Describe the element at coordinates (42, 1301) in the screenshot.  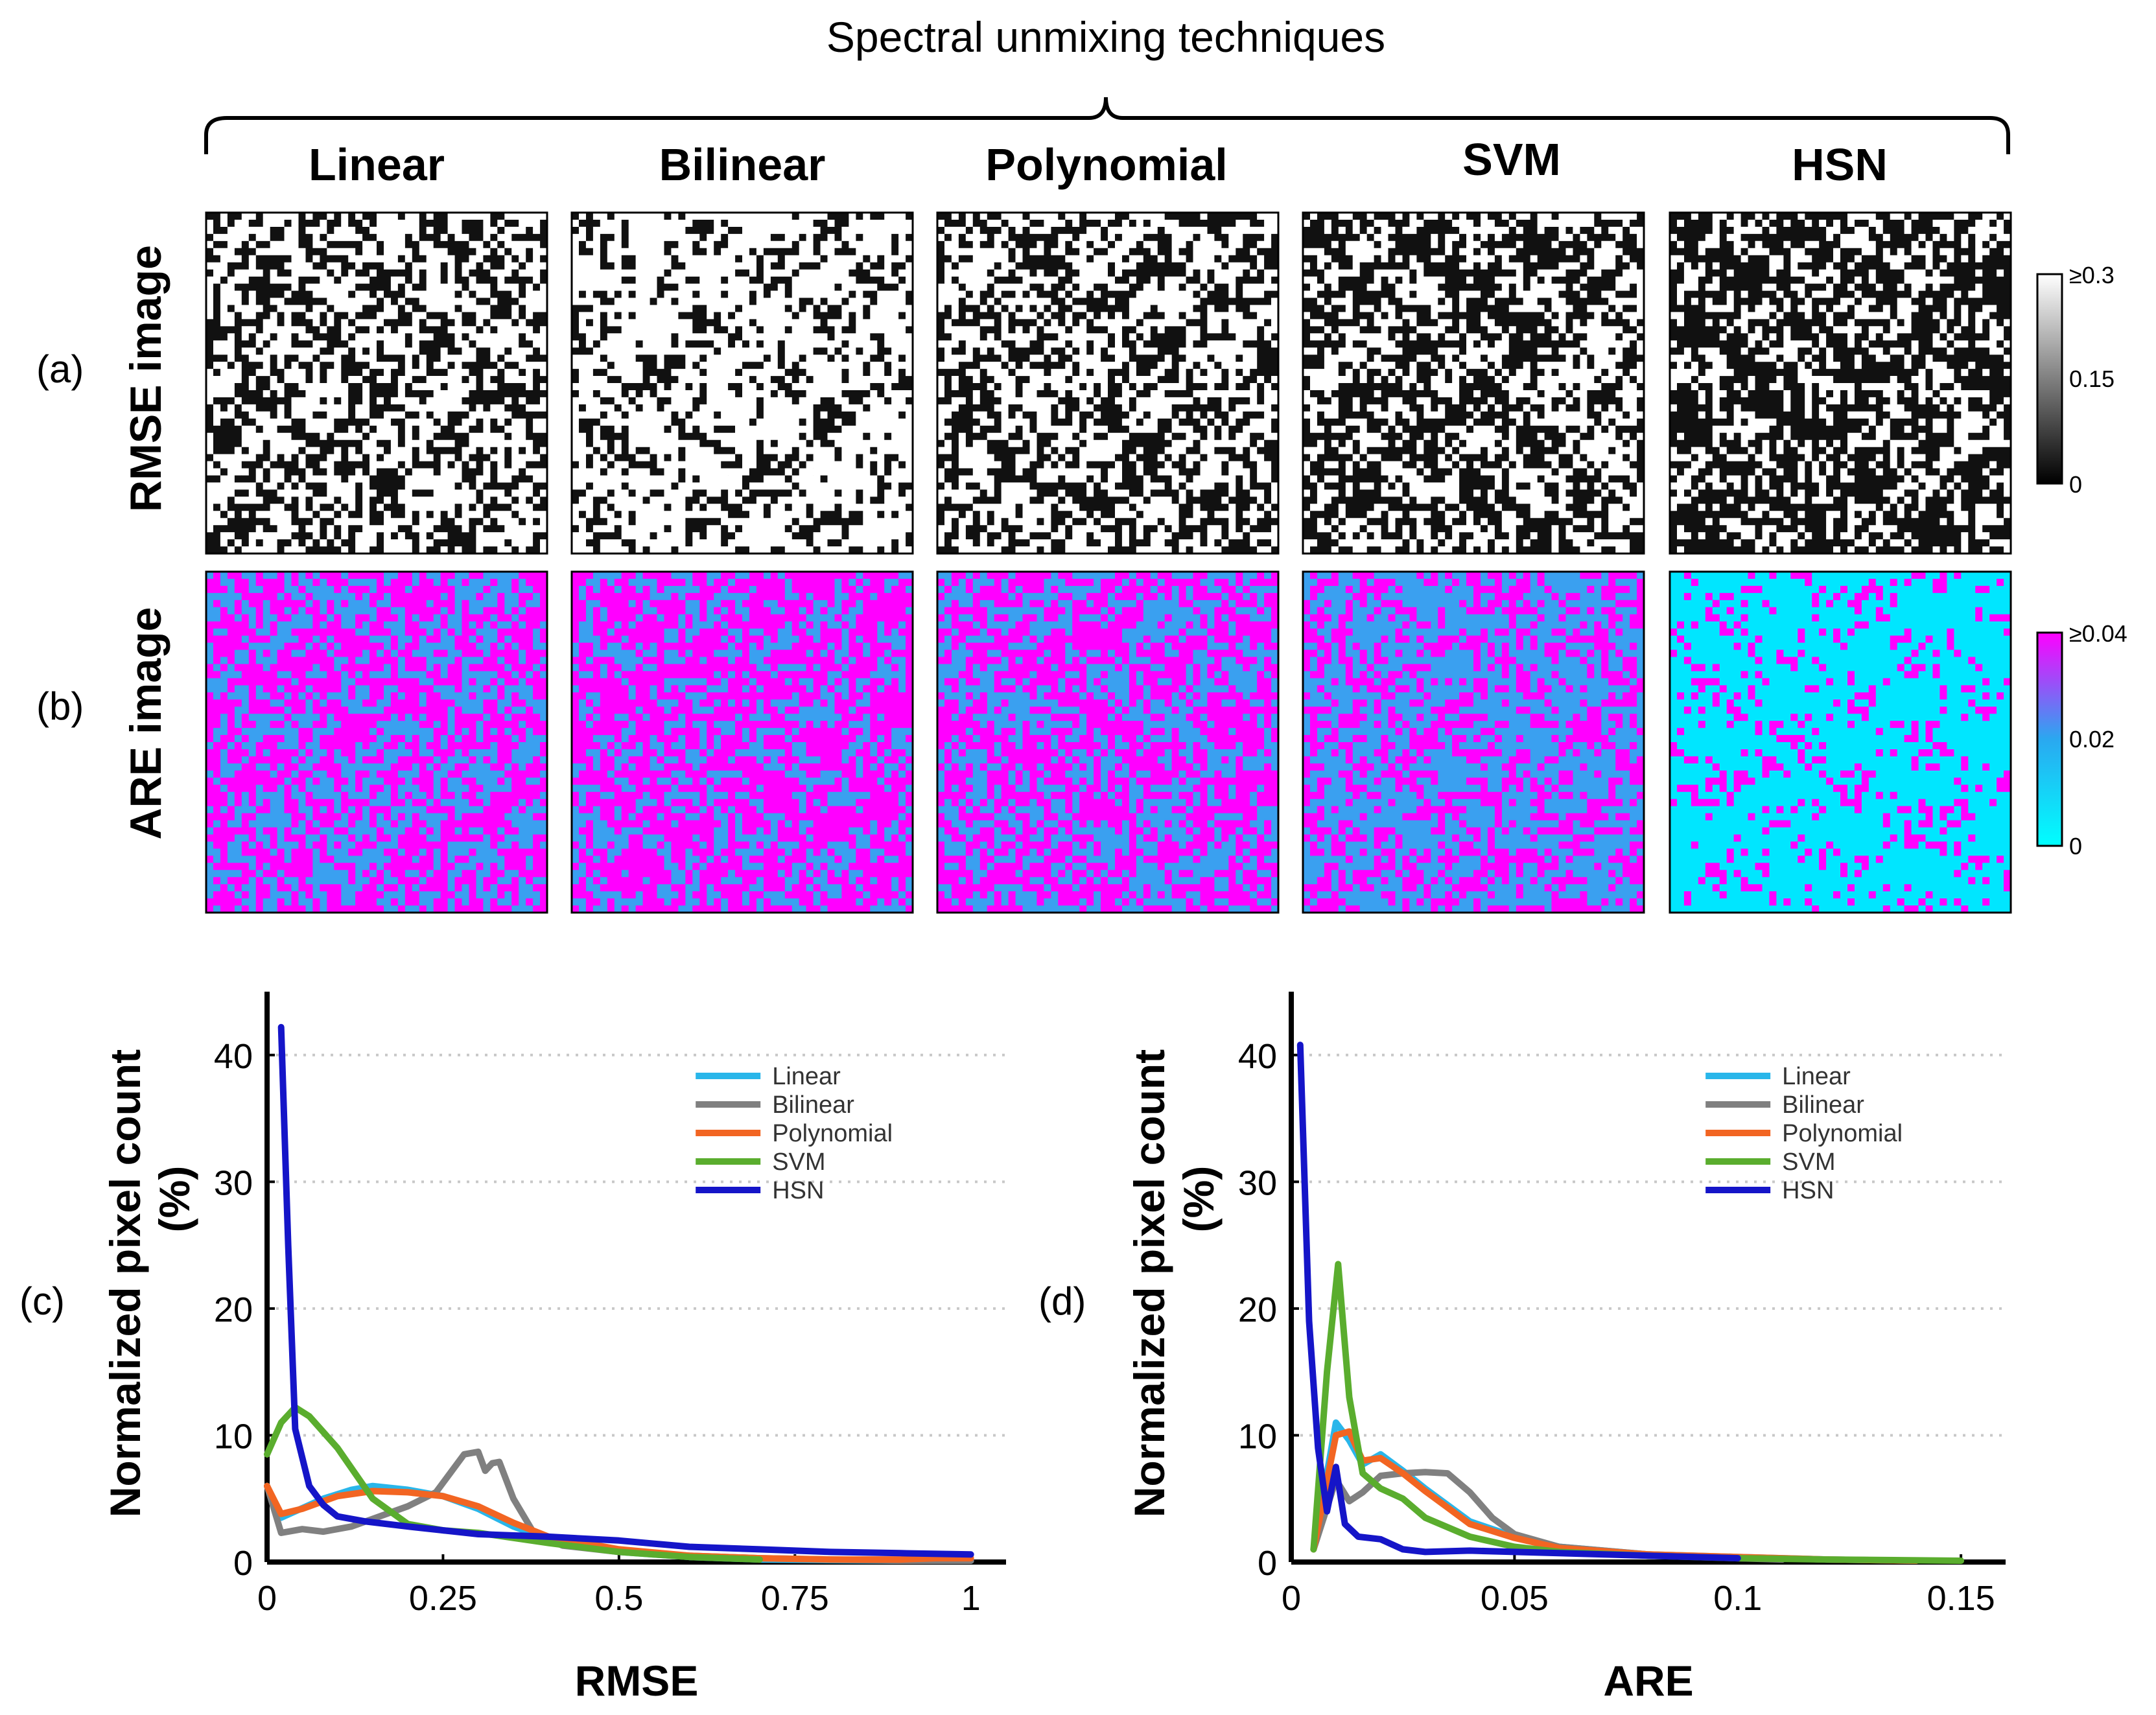
I see `panel-tag-c: (c)` at that location.